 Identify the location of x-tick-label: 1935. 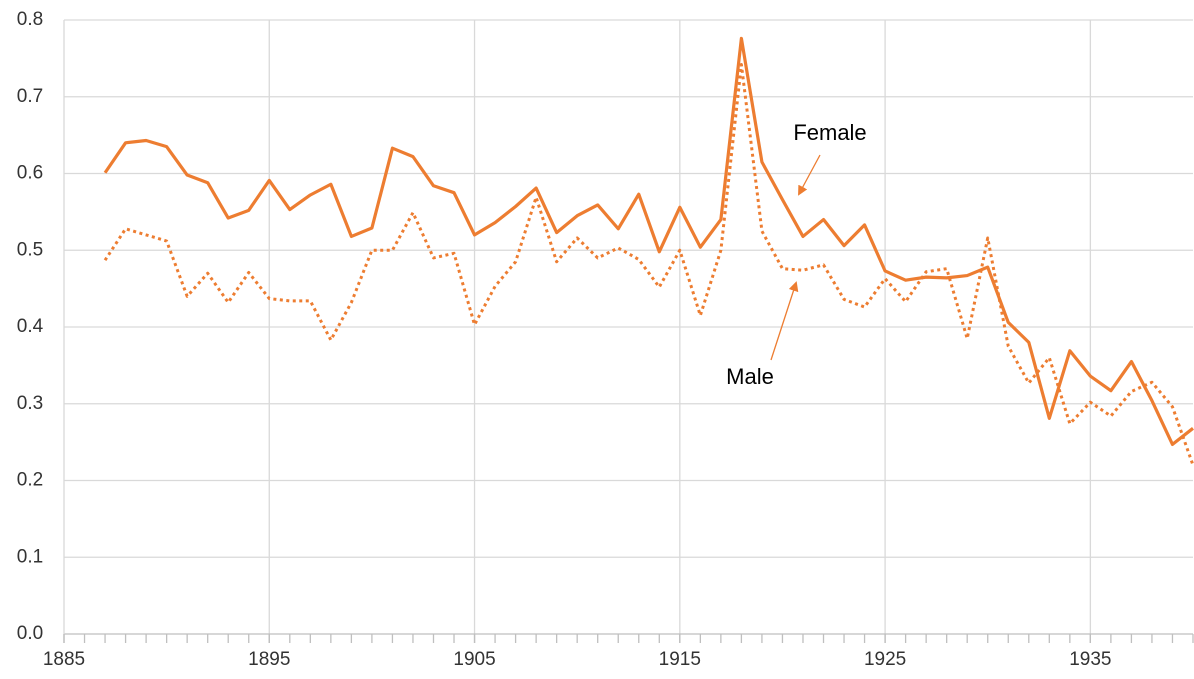
(1090, 659).